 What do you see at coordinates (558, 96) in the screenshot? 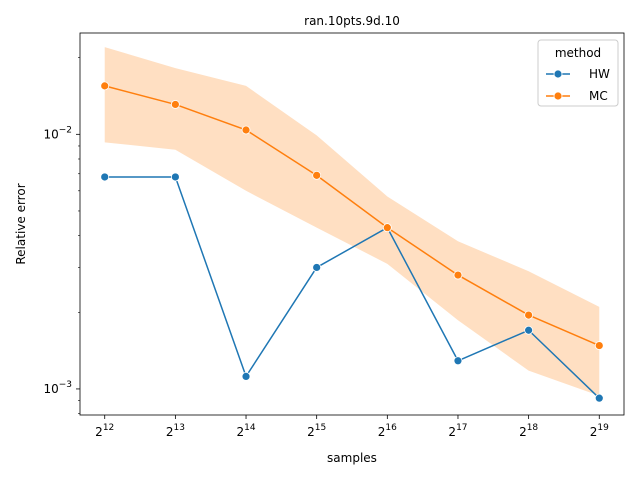
I see `legend-marker-mc` at bounding box center [558, 96].